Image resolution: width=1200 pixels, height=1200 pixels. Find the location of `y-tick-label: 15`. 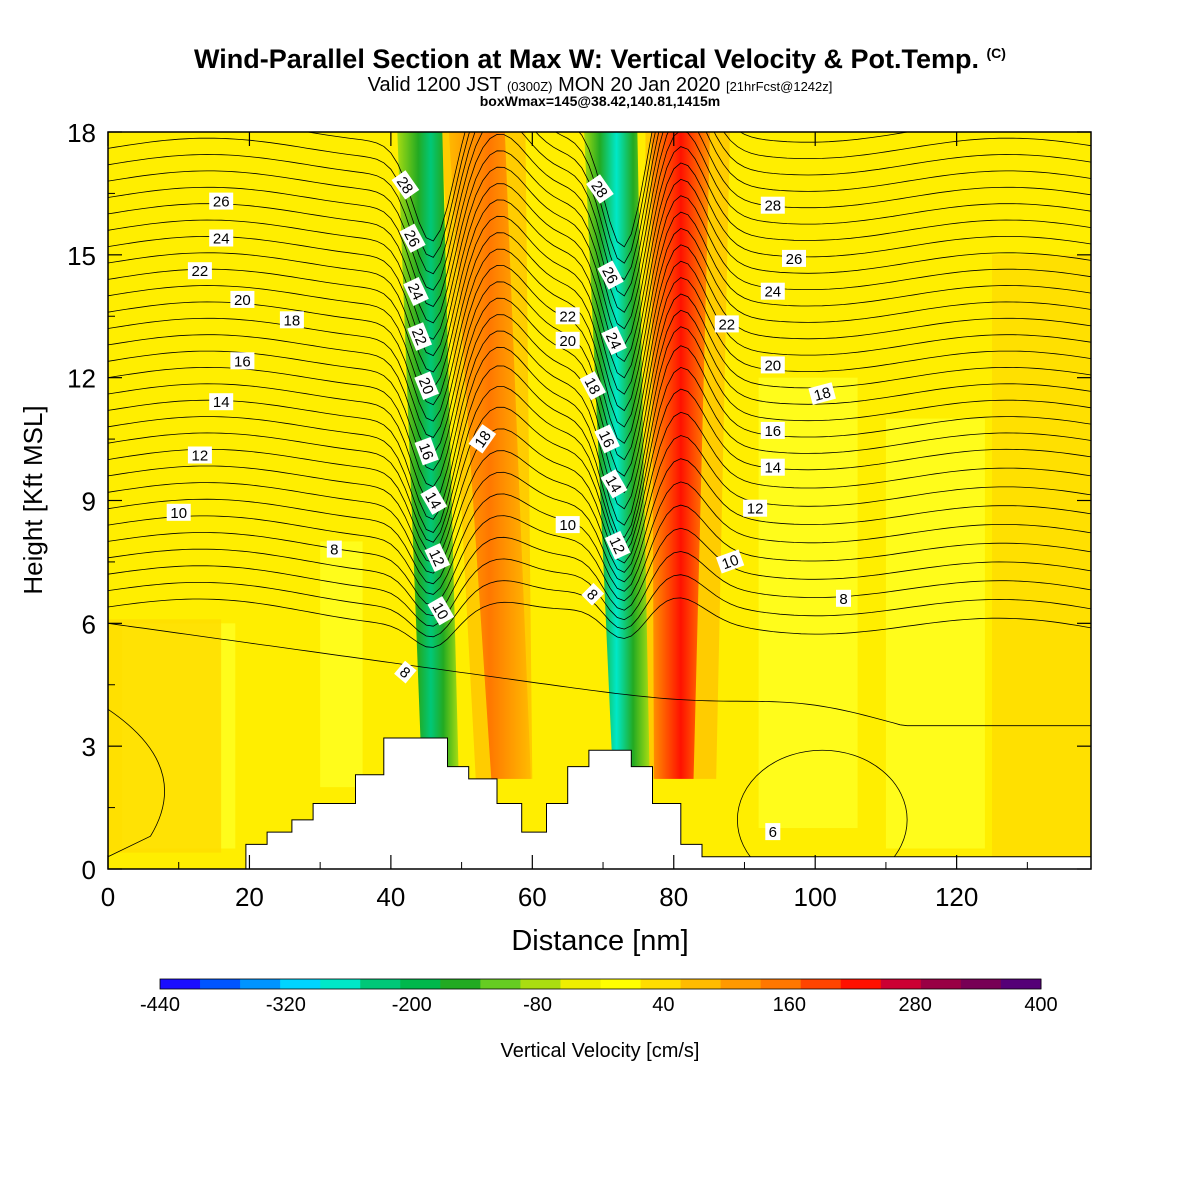

y-tick-label: 15 is located at coordinates (81, 256).